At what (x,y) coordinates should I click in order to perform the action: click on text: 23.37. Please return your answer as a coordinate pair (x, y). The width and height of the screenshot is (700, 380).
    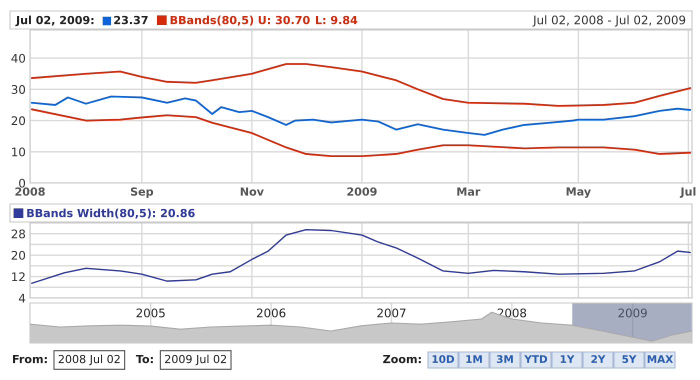
    Looking at the image, I should click on (131, 20).